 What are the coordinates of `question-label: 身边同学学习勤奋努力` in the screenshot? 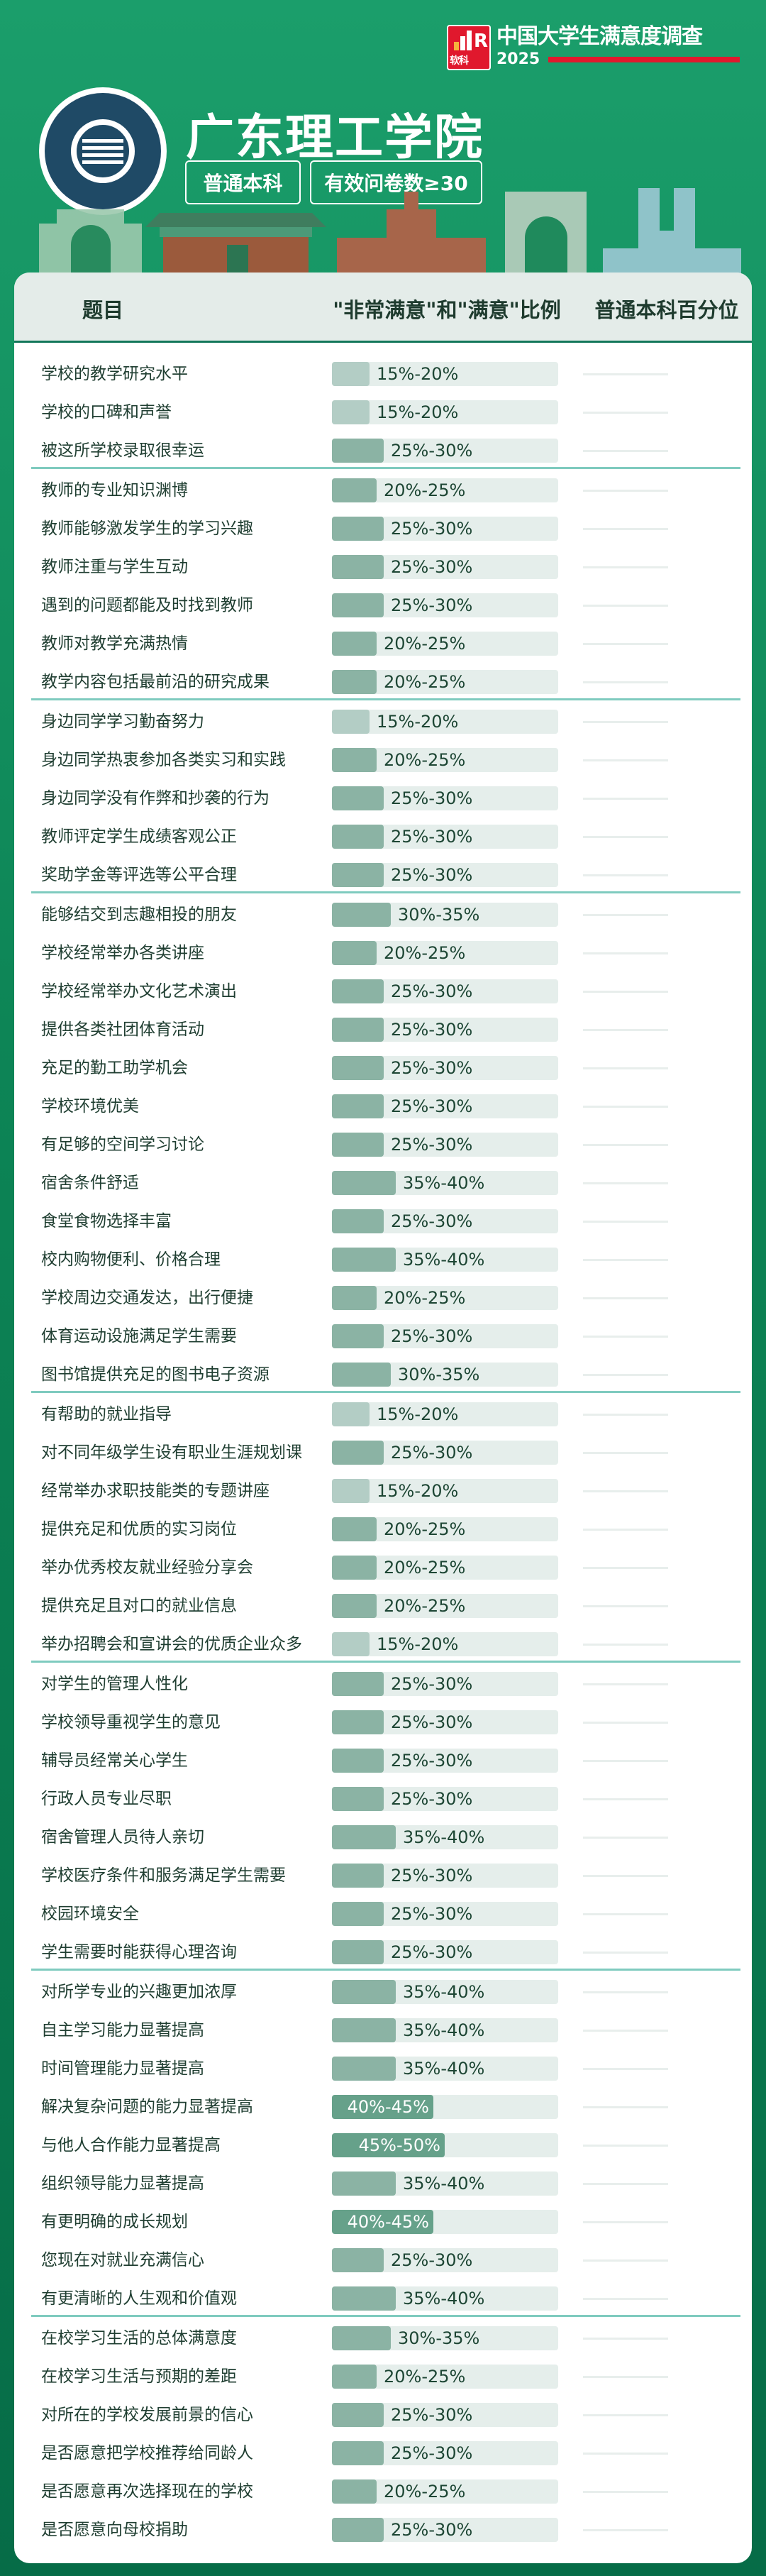 It's located at (122, 721).